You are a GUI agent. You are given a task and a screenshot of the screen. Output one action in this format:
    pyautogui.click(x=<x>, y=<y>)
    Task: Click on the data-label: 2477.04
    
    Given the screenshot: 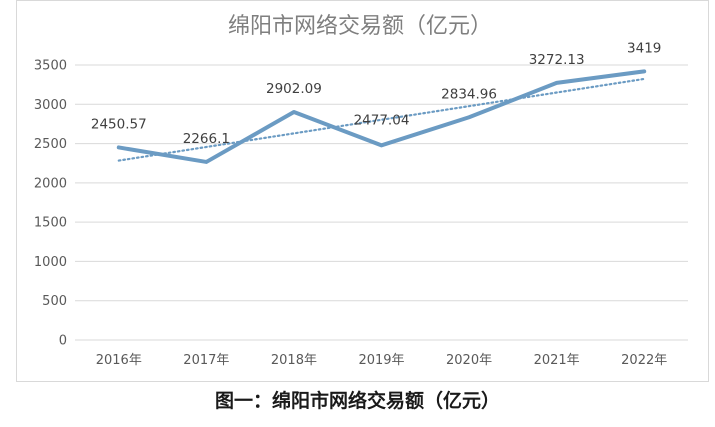 What is the action you would take?
    pyautogui.click(x=382, y=120)
    